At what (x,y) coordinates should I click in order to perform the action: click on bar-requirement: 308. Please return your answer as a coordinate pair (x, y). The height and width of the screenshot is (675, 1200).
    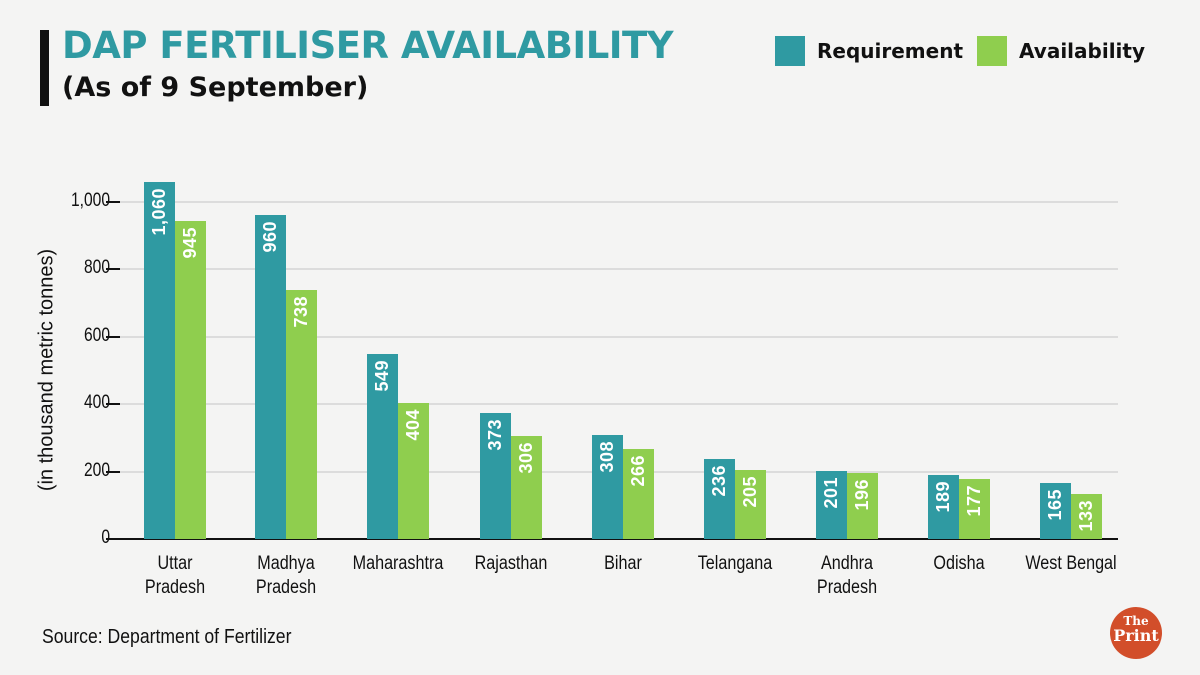
    Looking at the image, I should click on (607, 487).